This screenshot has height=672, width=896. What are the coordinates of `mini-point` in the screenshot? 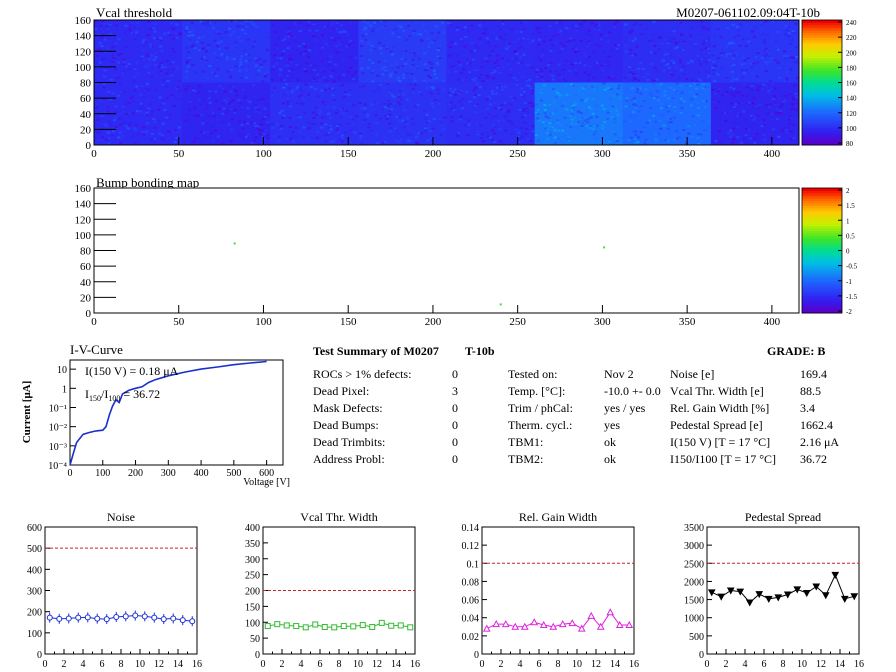 It's located at (759, 595).